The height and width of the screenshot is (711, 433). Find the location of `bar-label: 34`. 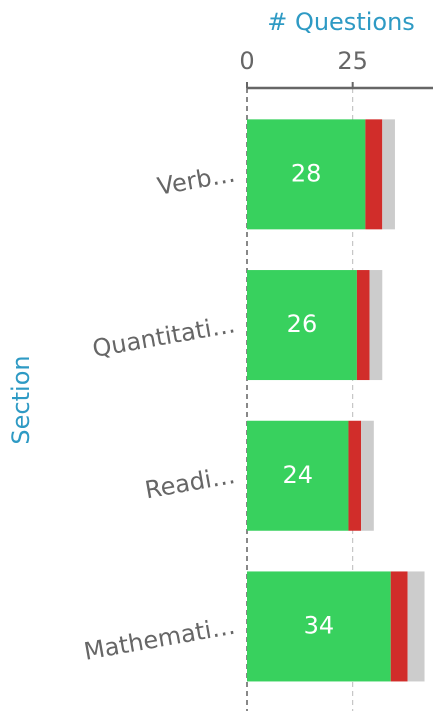

bar-label: 34 is located at coordinates (319, 625).